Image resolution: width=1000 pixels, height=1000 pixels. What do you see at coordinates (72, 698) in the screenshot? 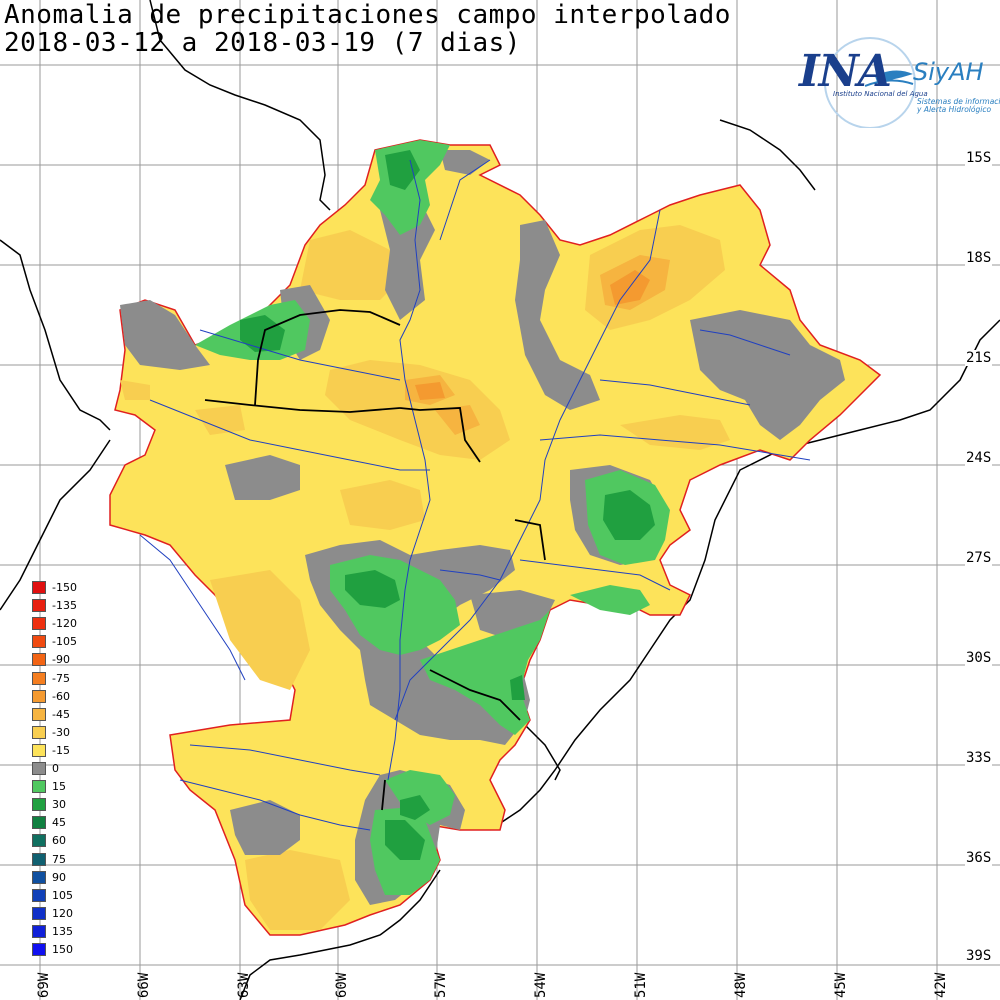
I see `legend-entry: -60` at bounding box center [72, 698].